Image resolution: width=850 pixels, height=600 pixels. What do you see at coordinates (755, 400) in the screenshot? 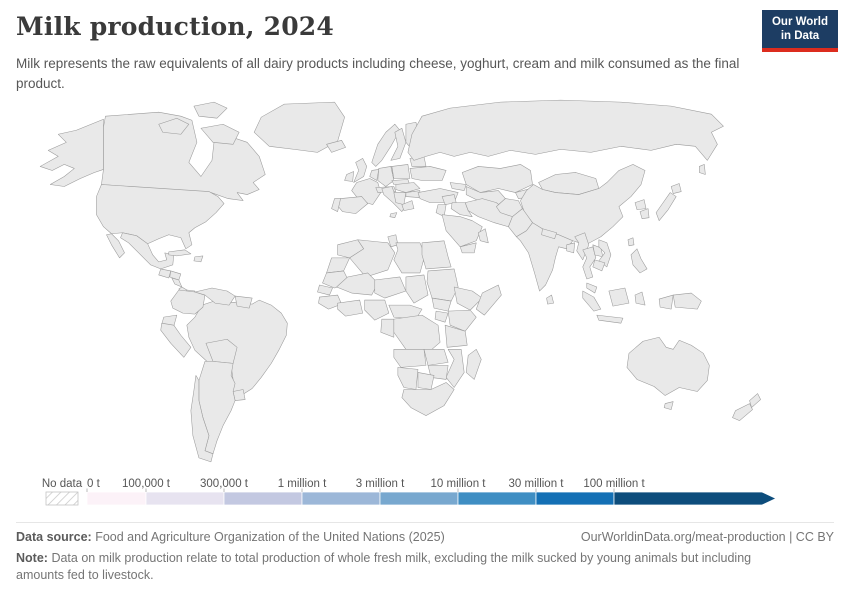
I see `country-new-zealand-north` at bounding box center [755, 400].